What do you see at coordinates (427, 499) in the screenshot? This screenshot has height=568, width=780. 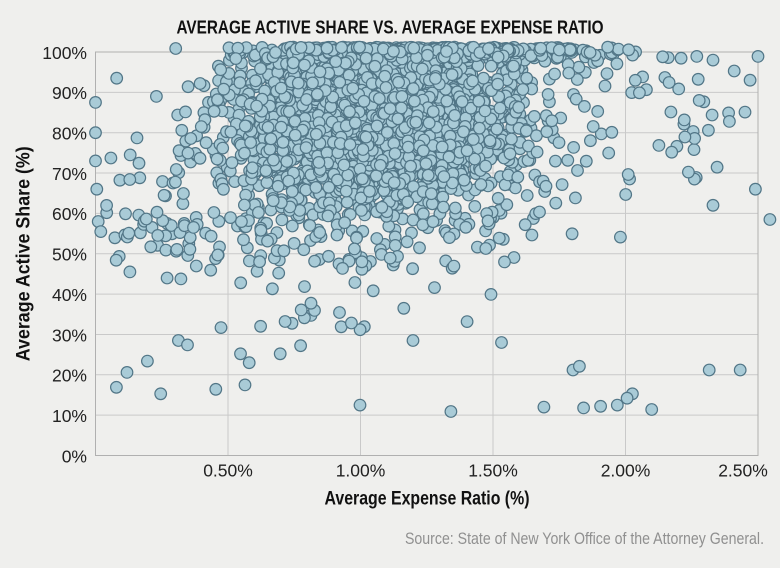 I see `svg-text: Average Expense Ratio (%)` at bounding box center [427, 499].